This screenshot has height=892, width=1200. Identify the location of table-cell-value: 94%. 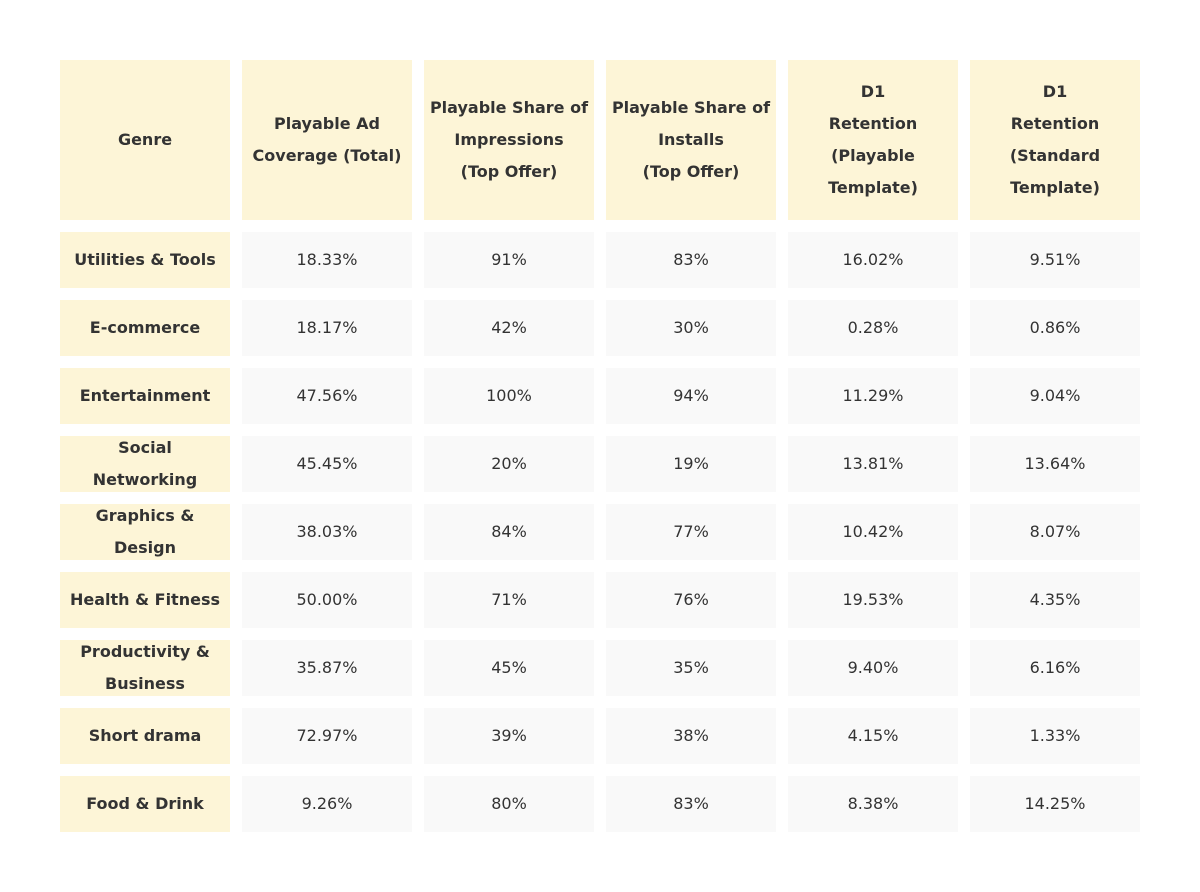
(691, 396).